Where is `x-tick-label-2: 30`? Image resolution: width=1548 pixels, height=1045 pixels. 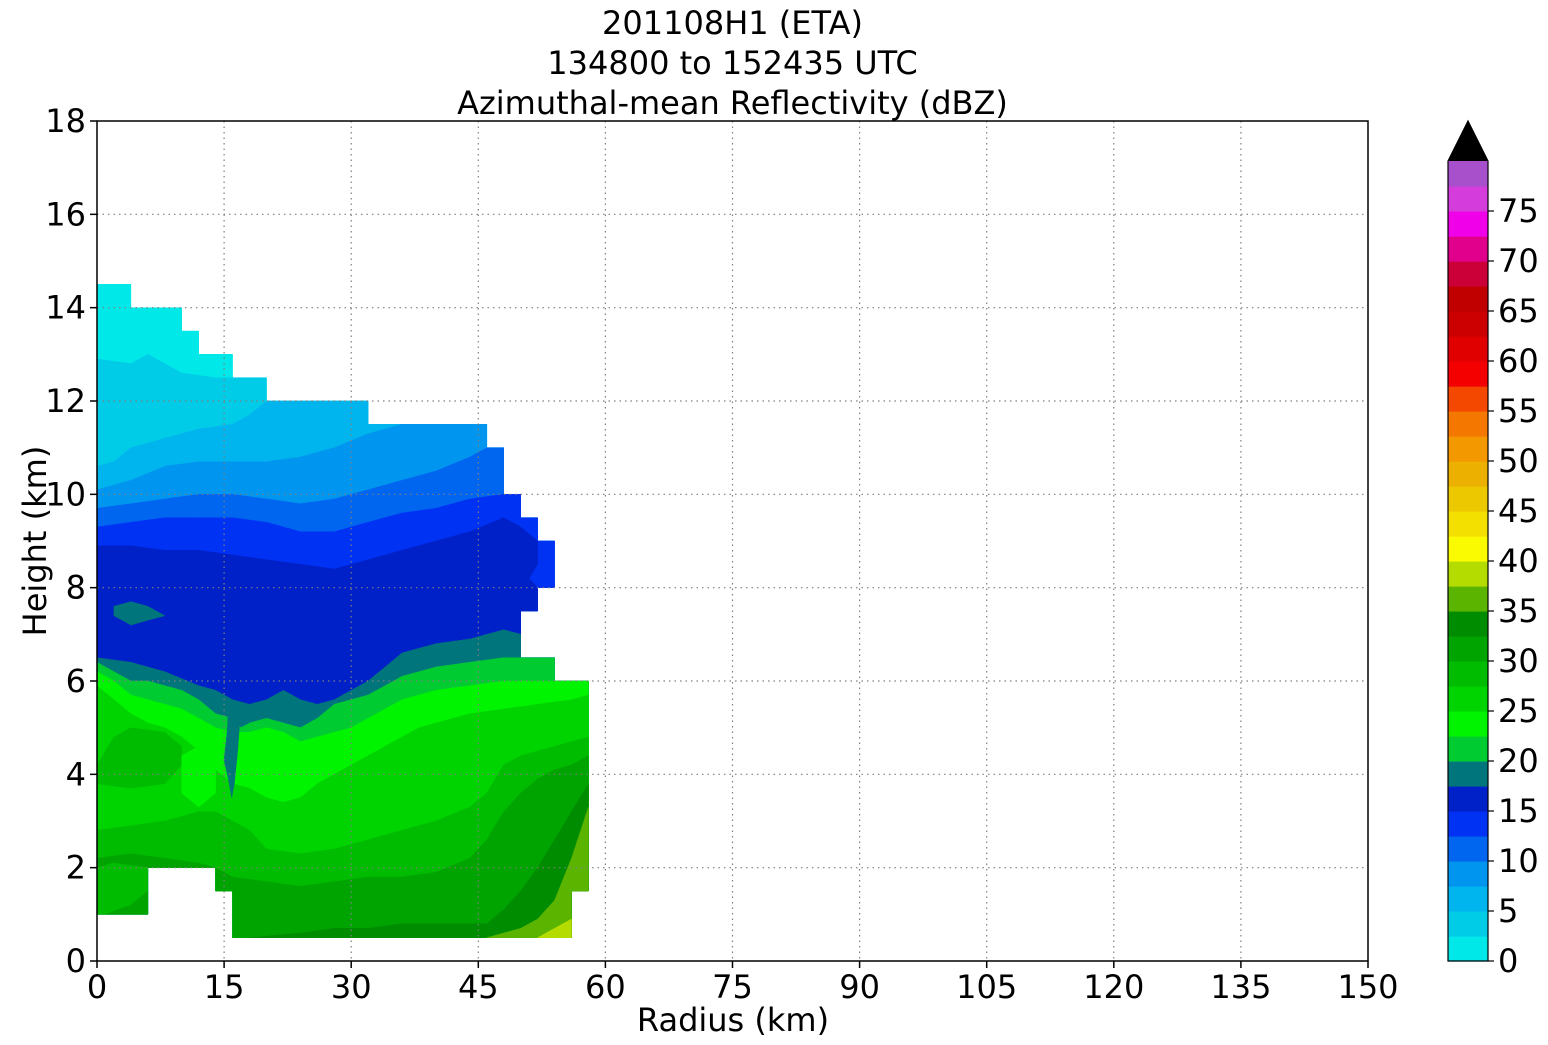 x-tick-label-2: 30 is located at coordinates (351, 987).